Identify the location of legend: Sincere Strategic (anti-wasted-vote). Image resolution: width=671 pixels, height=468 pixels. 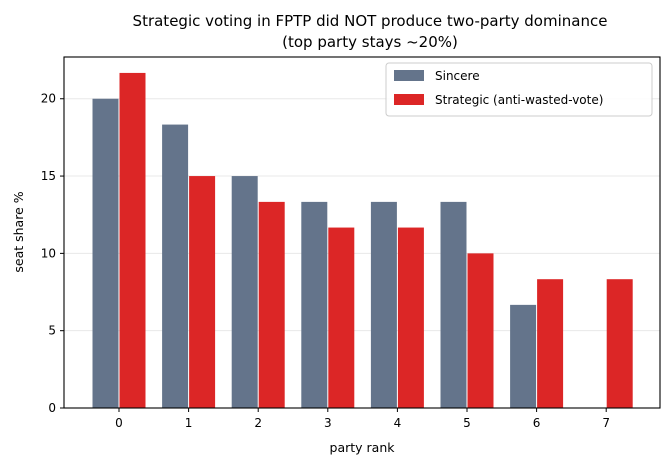
(519, 89).